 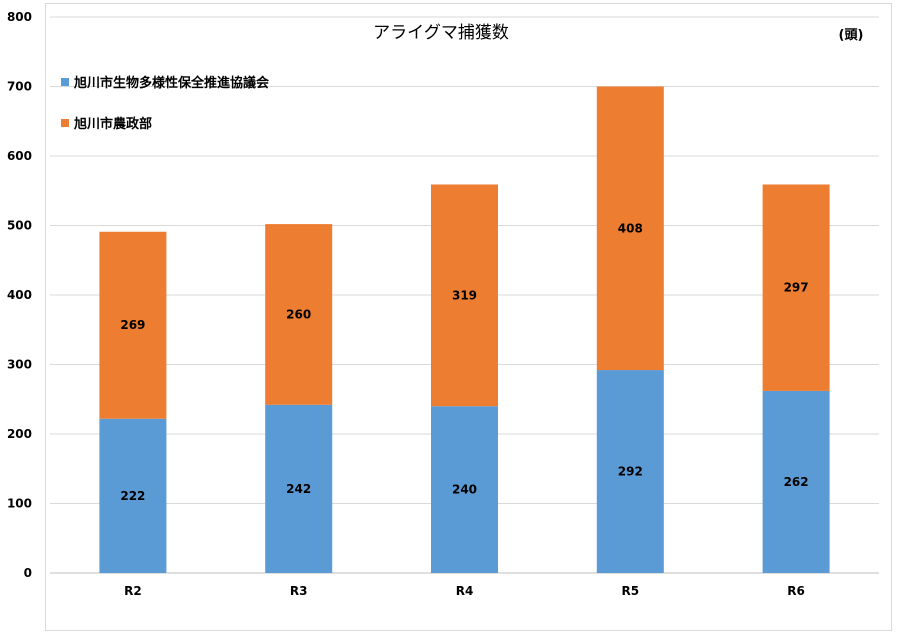 I want to click on x-tick-label: R6, so click(x=796, y=591).